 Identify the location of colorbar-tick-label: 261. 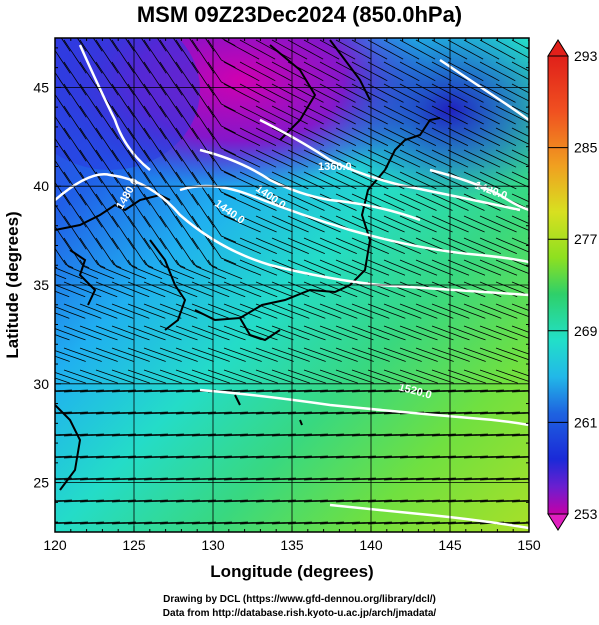
(586, 422).